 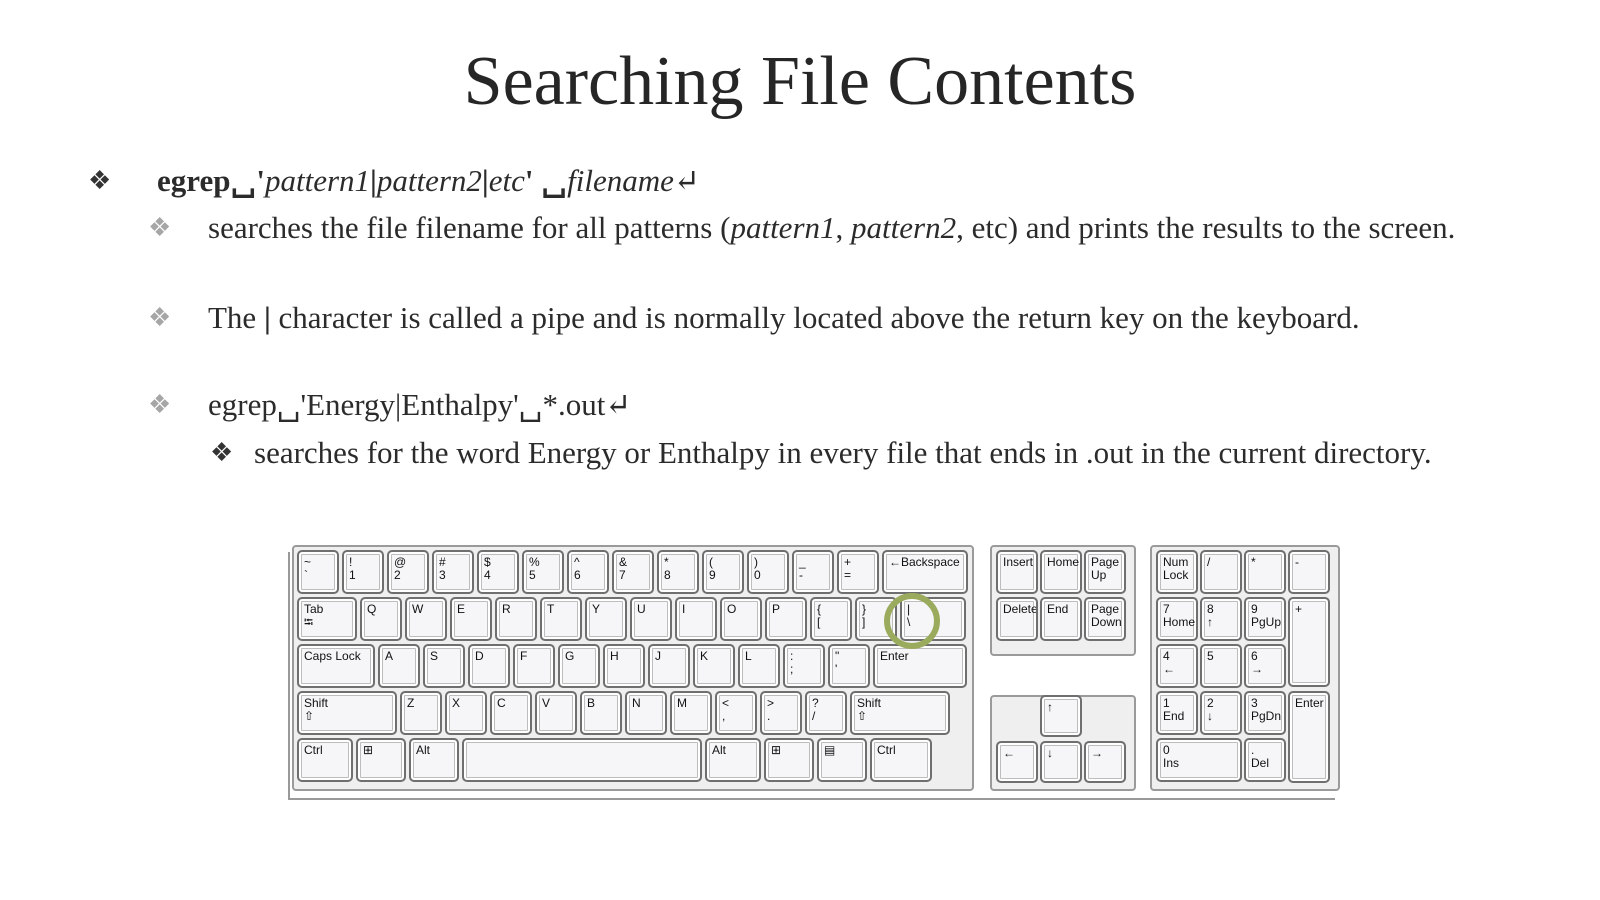 What do you see at coordinates (714, 666) in the screenshot?
I see `keyboard-key: K` at bounding box center [714, 666].